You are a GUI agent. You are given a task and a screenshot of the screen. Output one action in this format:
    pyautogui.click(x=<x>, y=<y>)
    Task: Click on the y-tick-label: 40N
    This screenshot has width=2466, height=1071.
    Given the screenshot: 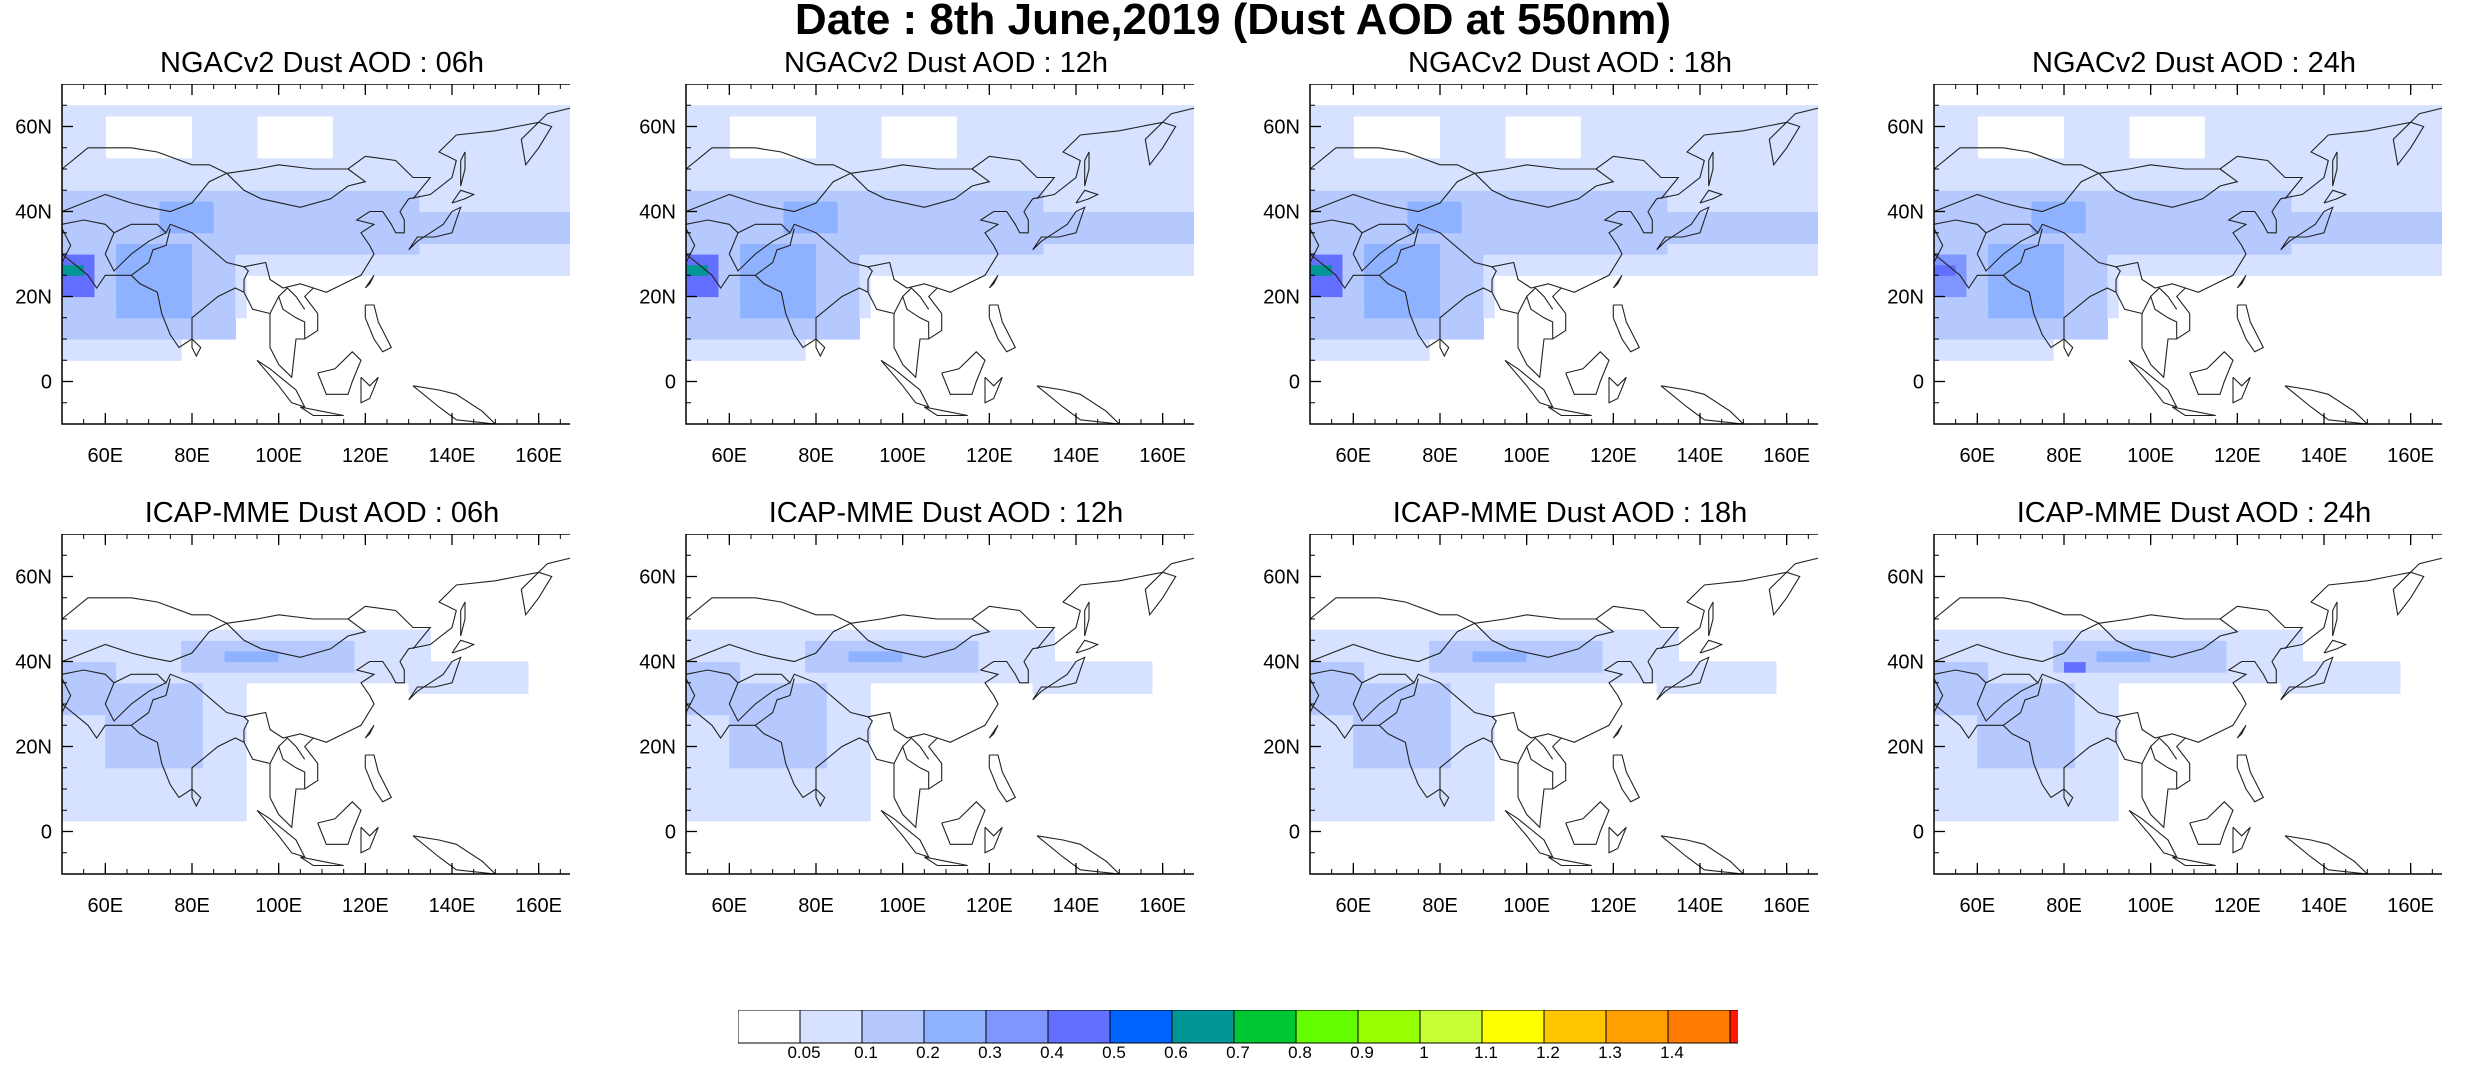 What is the action you would take?
    pyautogui.click(x=1905, y=213)
    